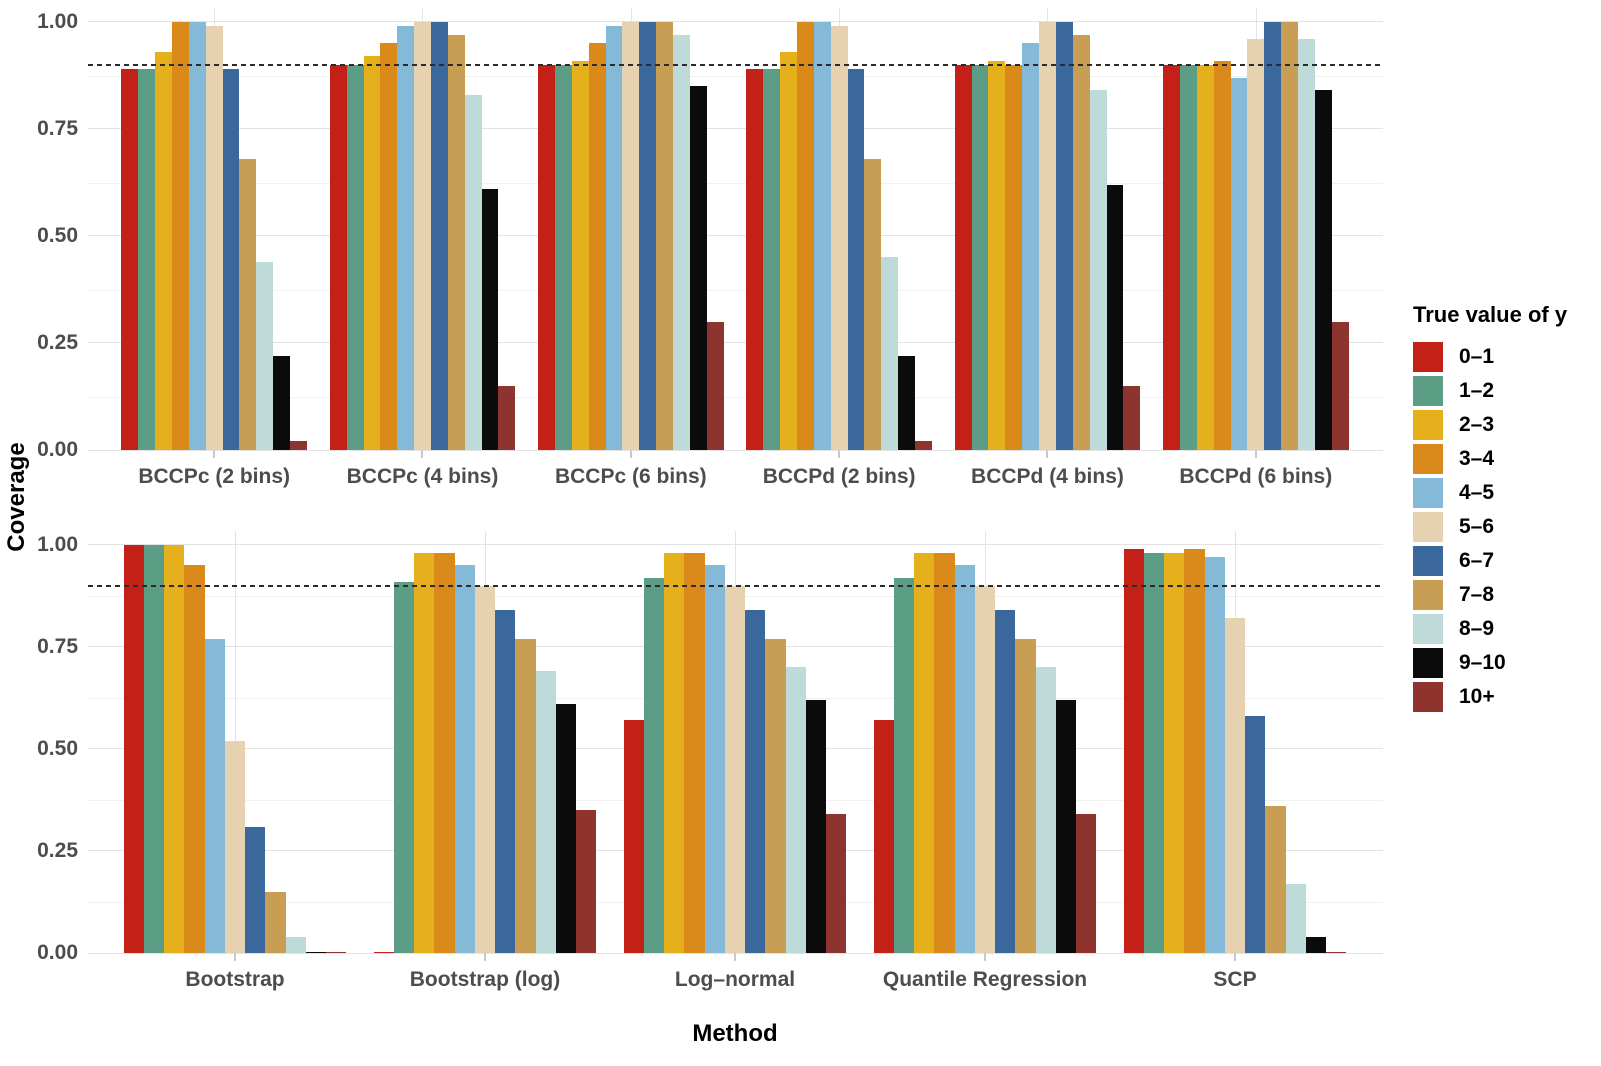 The image size is (1601, 1066). I want to click on x-tick-label: BCCPc (4 bins), so click(422, 476).